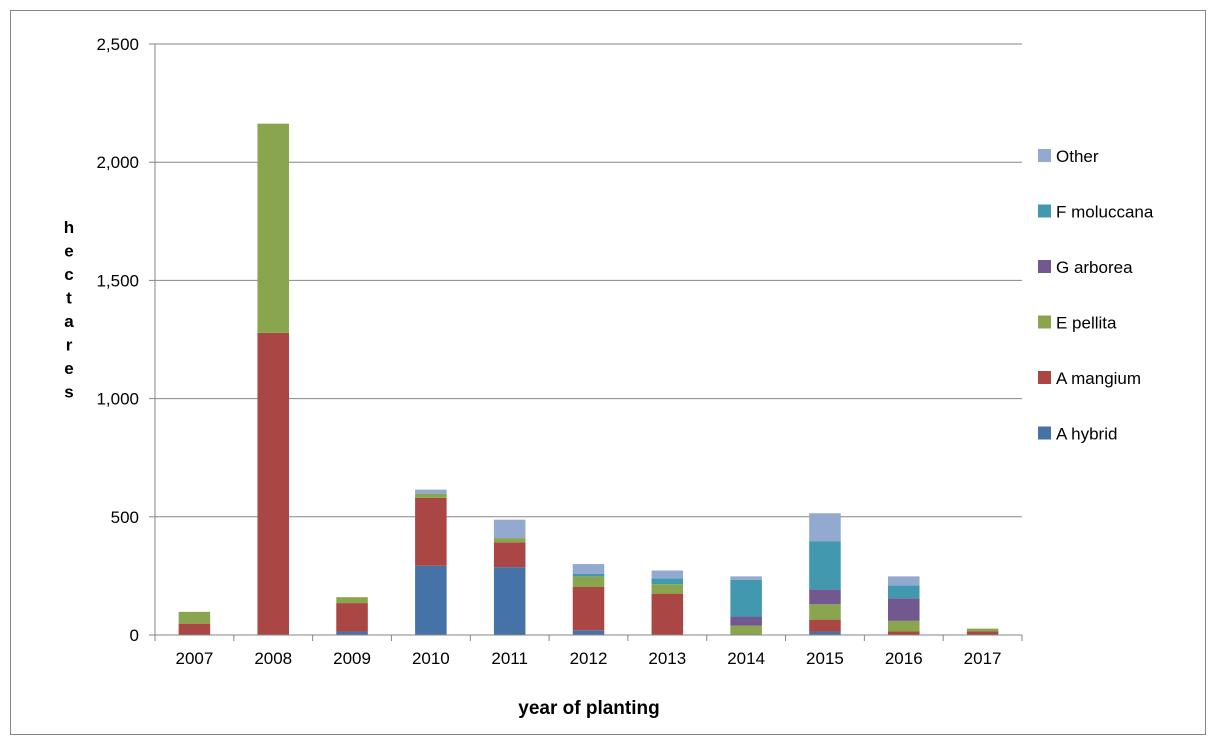 The image size is (1216, 745). What do you see at coordinates (1044, 322) in the screenshot?
I see `legend-swatch-e-pellita` at bounding box center [1044, 322].